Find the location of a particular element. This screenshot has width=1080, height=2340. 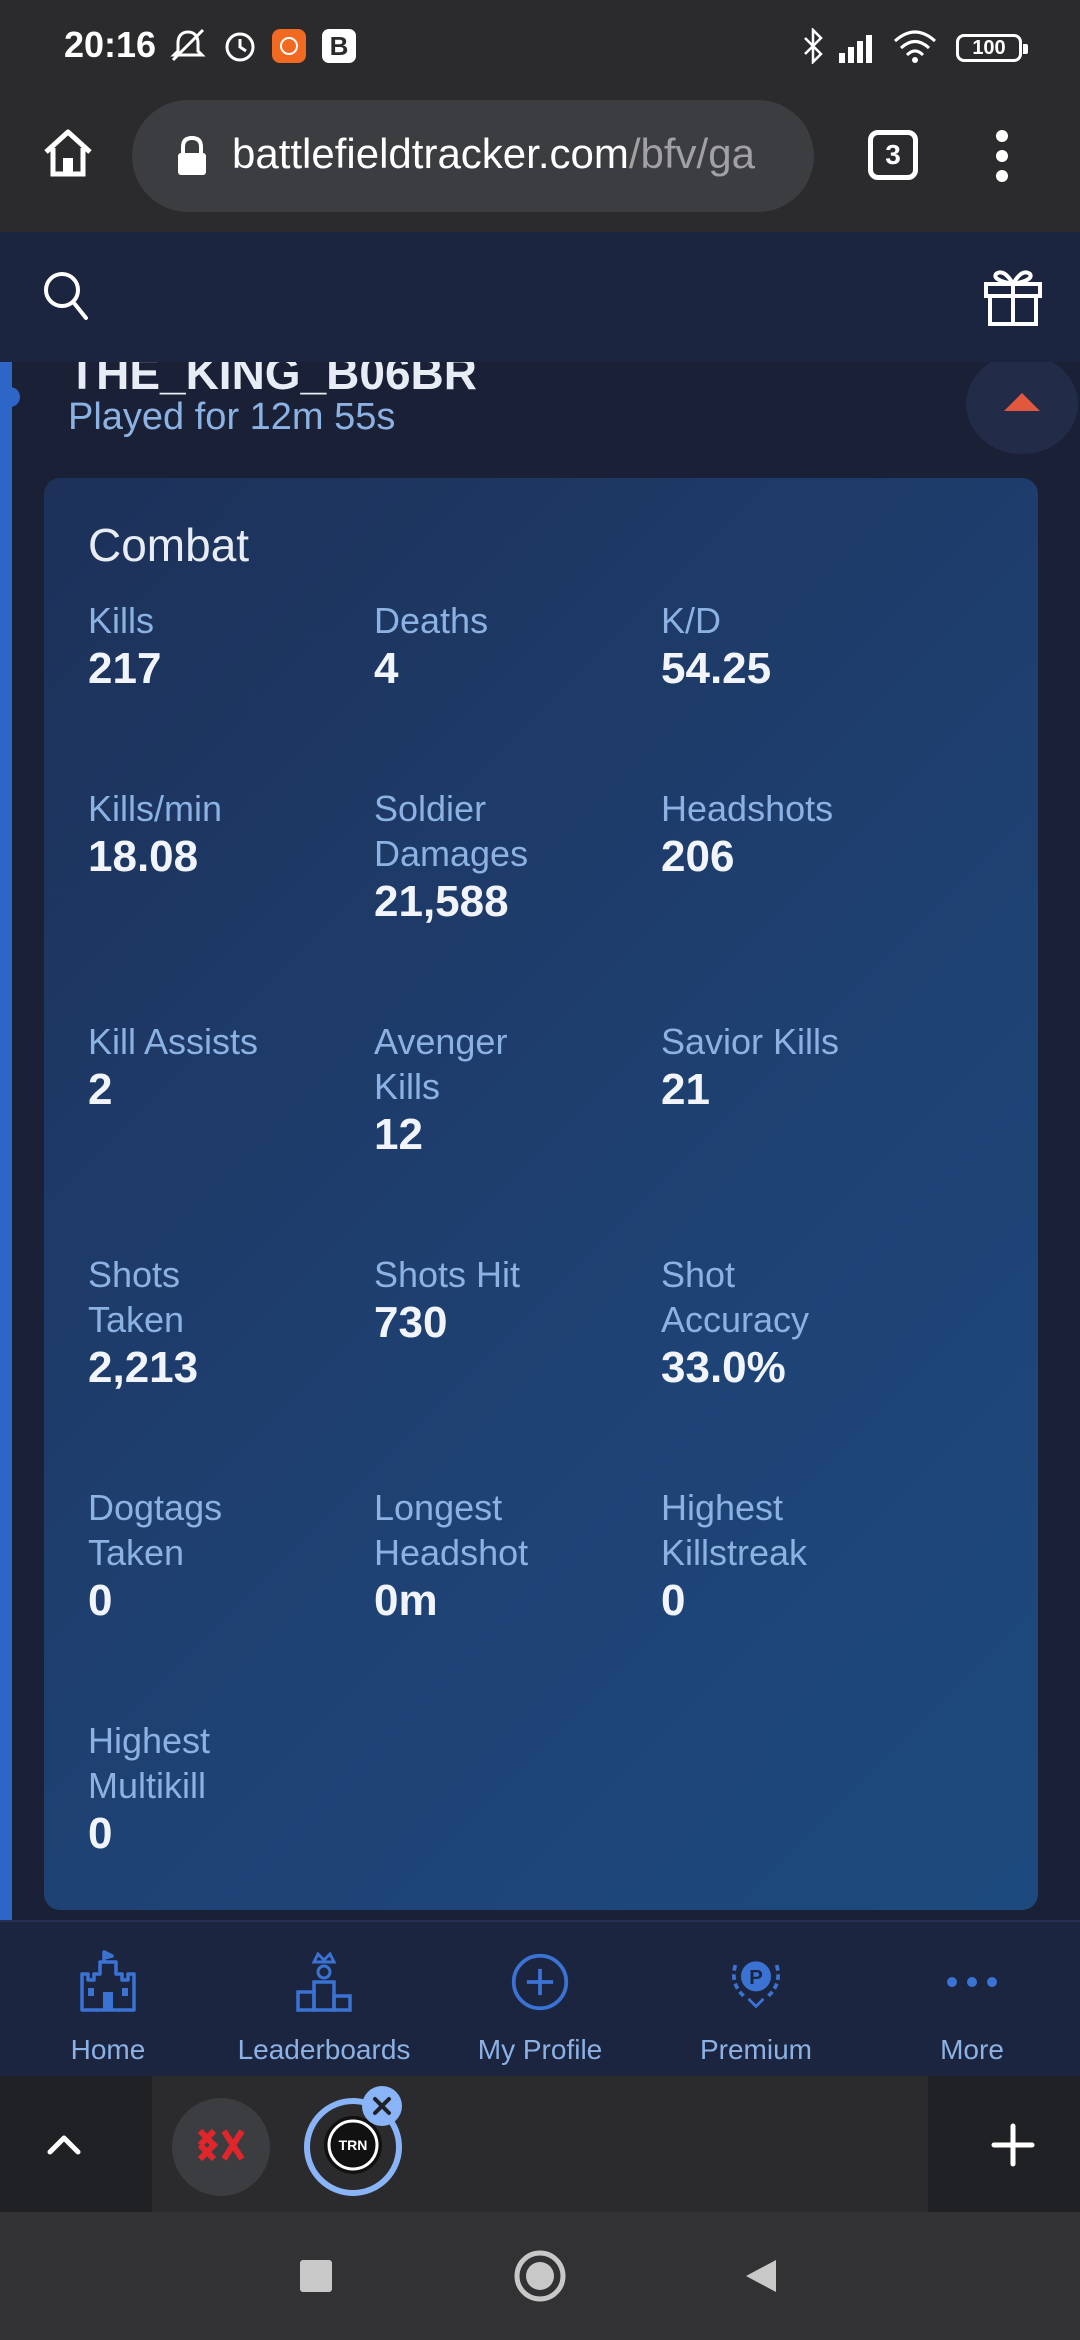

premium-badge-icon: P is located at coordinates (756, 1982).